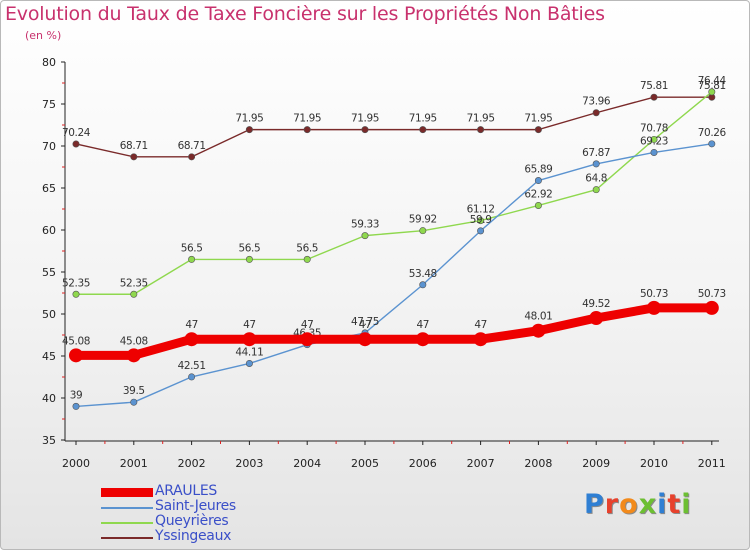 This screenshot has height=550, width=750. I want to click on x-tick-label: 2007, so click(481, 463).